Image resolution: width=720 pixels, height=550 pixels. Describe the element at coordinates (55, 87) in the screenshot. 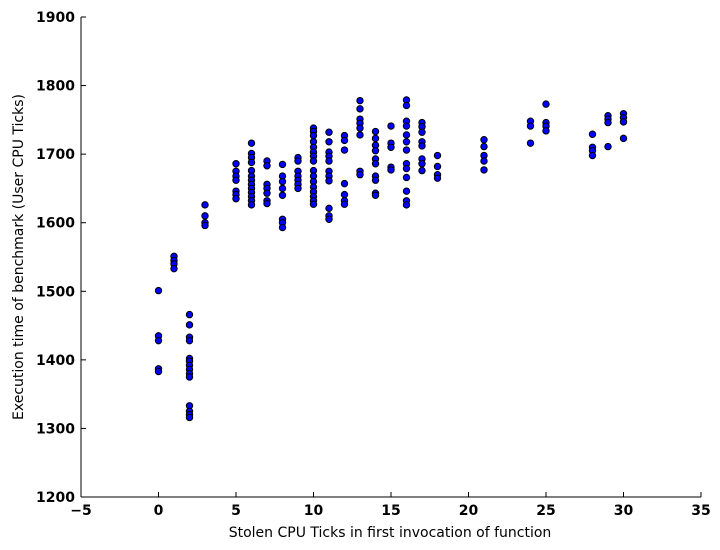

I see `y-tick-label: 1800` at that location.